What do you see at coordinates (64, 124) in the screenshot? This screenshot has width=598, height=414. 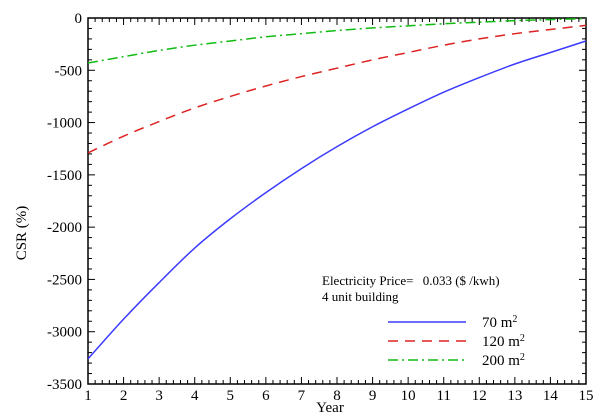 I see `y-tick-label: -1000` at bounding box center [64, 124].